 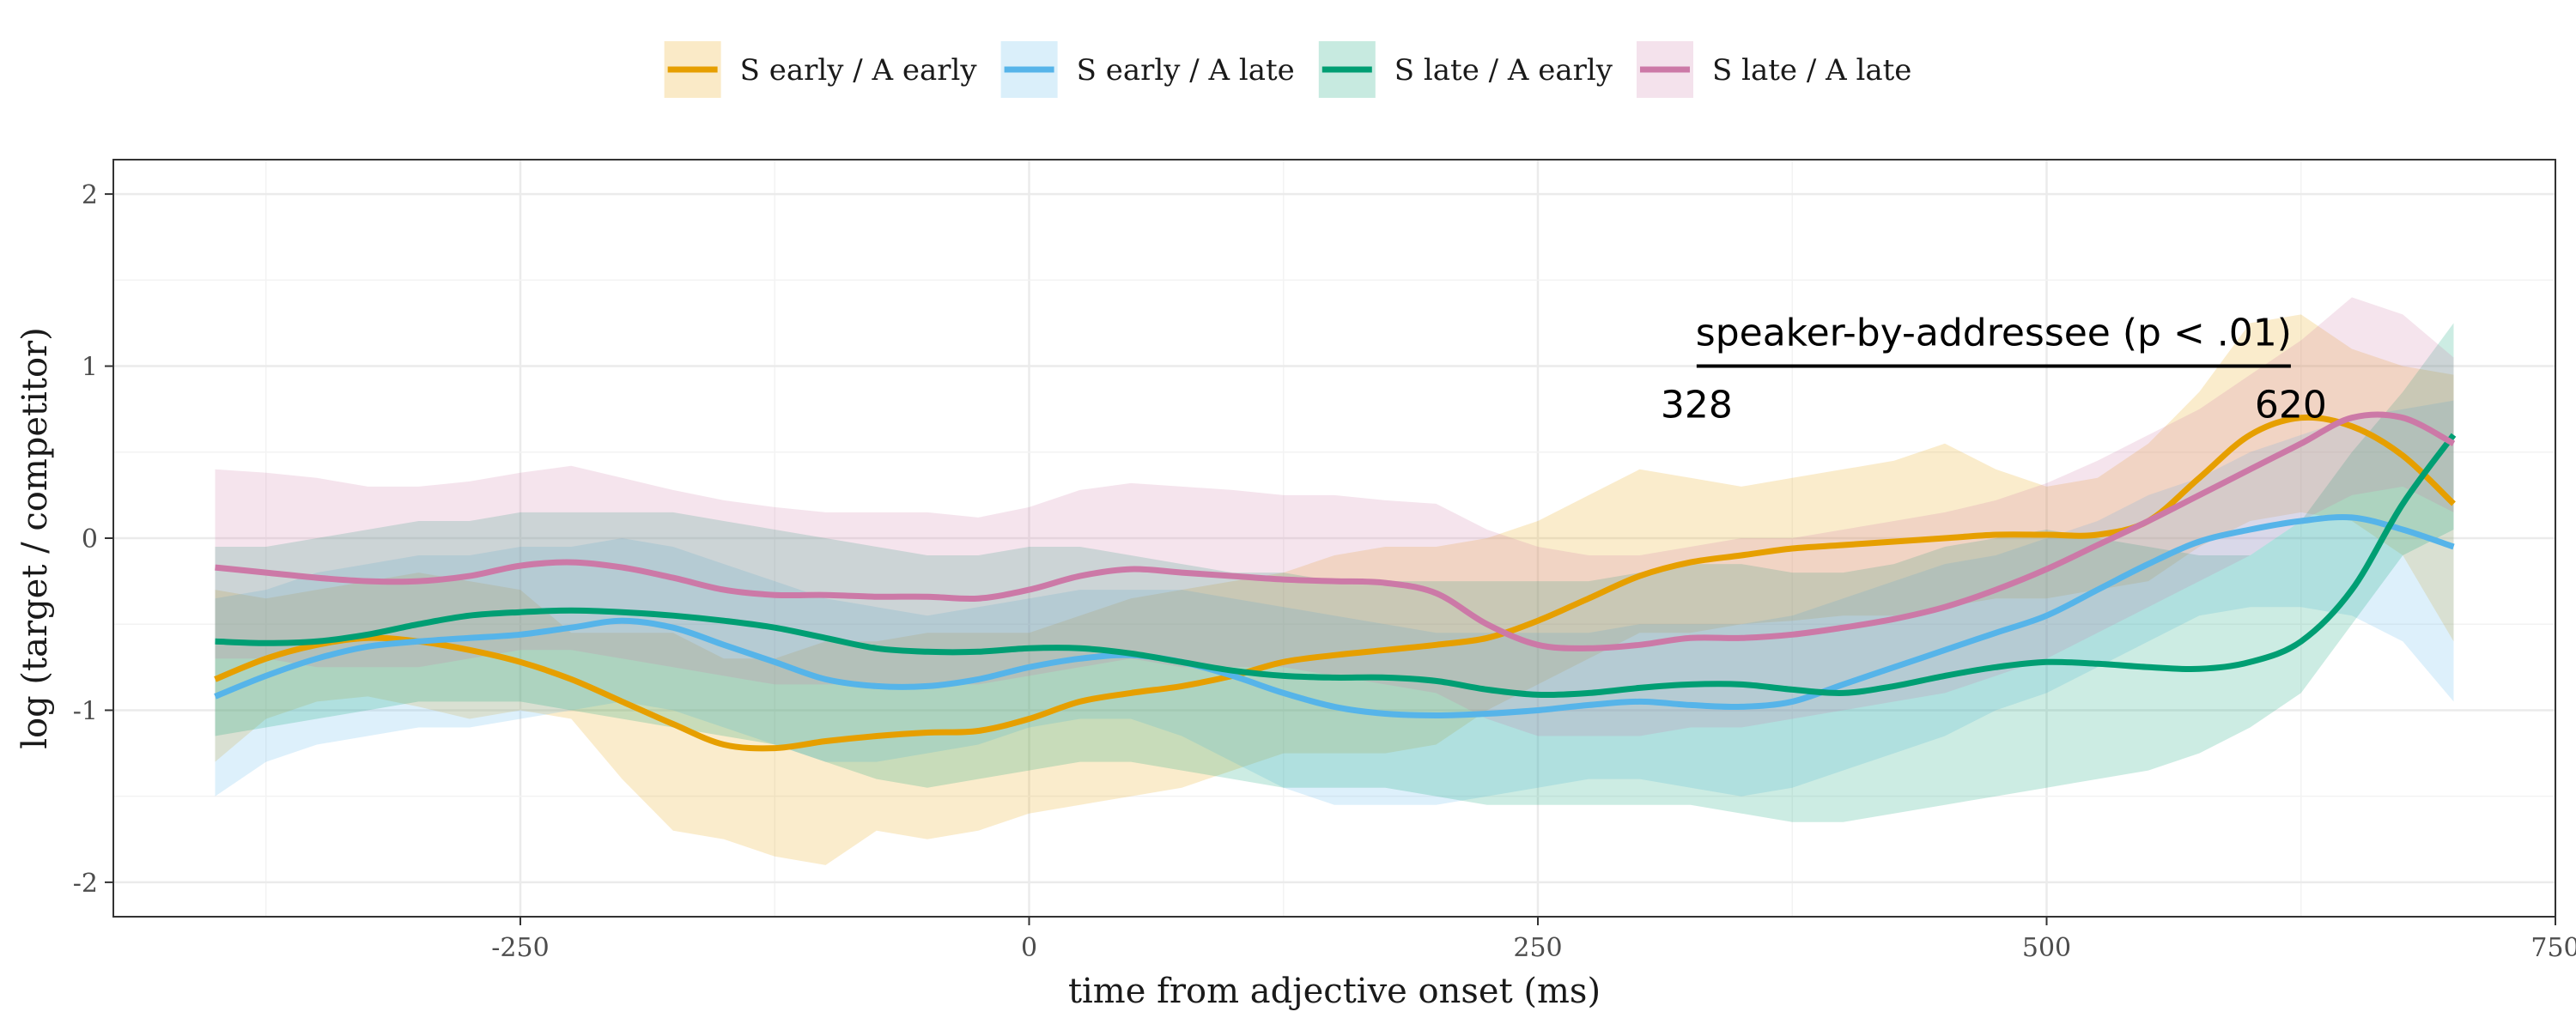 What do you see at coordinates (520, 948) in the screenshot?
I see `x-tick-label: -250` at bounding box center [520, 948].